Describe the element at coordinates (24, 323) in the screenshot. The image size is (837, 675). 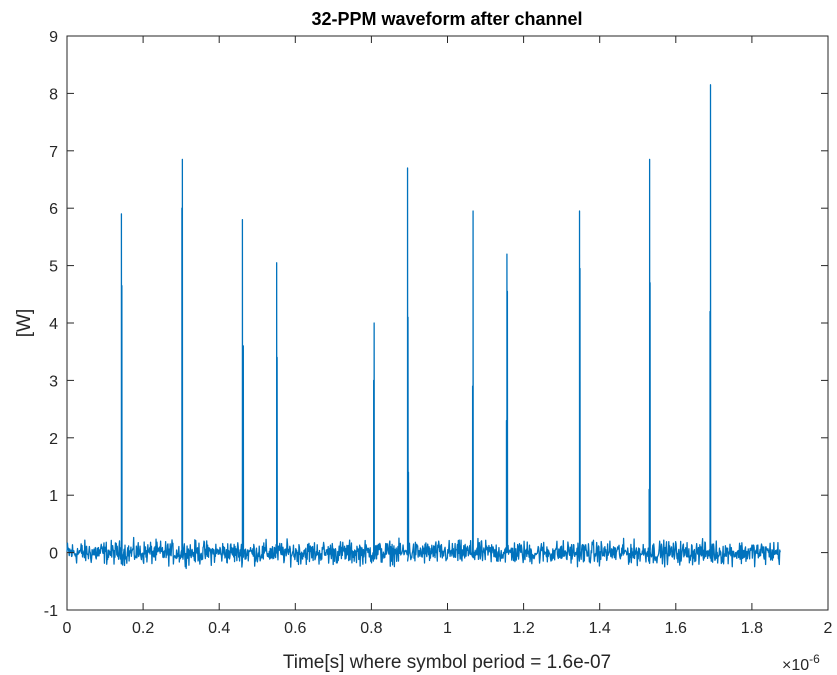
I see `y-axis-label: [W]` at that location.